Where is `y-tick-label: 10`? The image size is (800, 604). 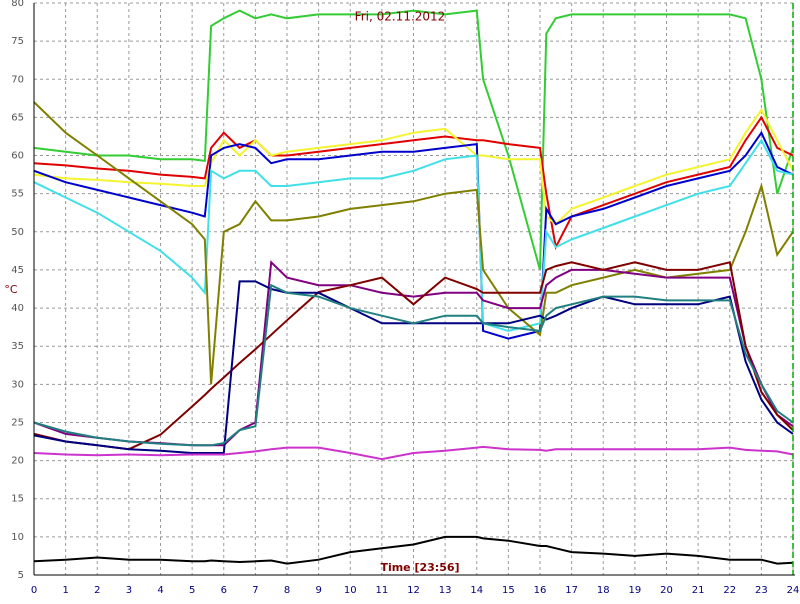
y-tick-label: 10 is located at coordinates (17, 537).